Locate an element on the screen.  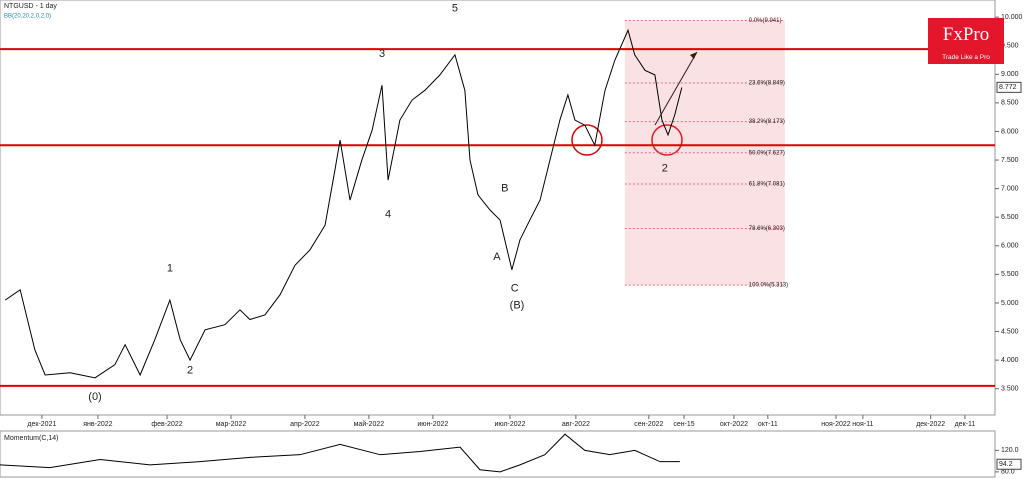
x-tick-label: сен-2022 is located at coordinates (648, 424).